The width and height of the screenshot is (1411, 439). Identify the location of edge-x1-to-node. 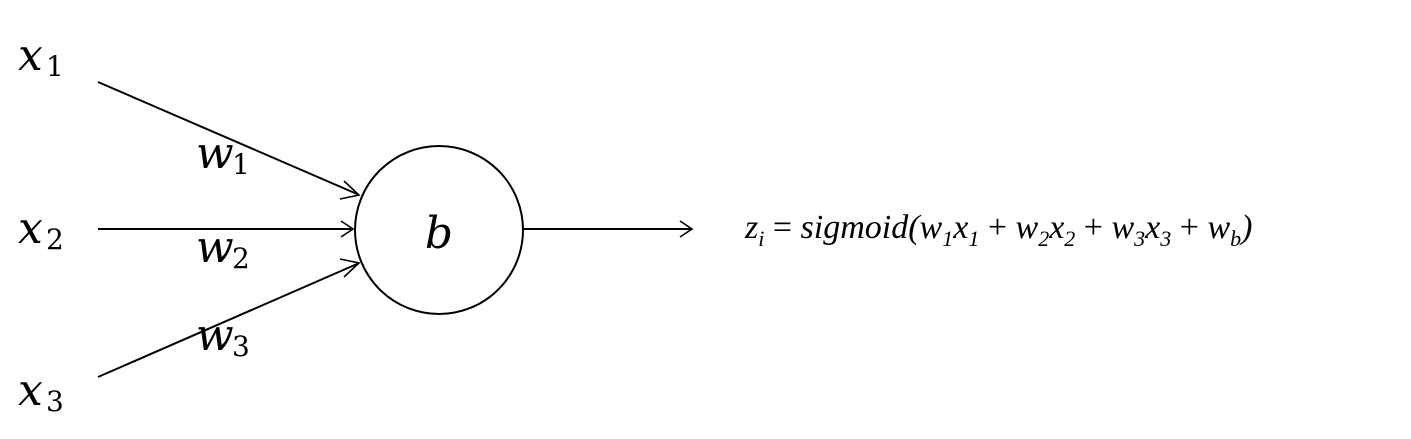
(227, 138).